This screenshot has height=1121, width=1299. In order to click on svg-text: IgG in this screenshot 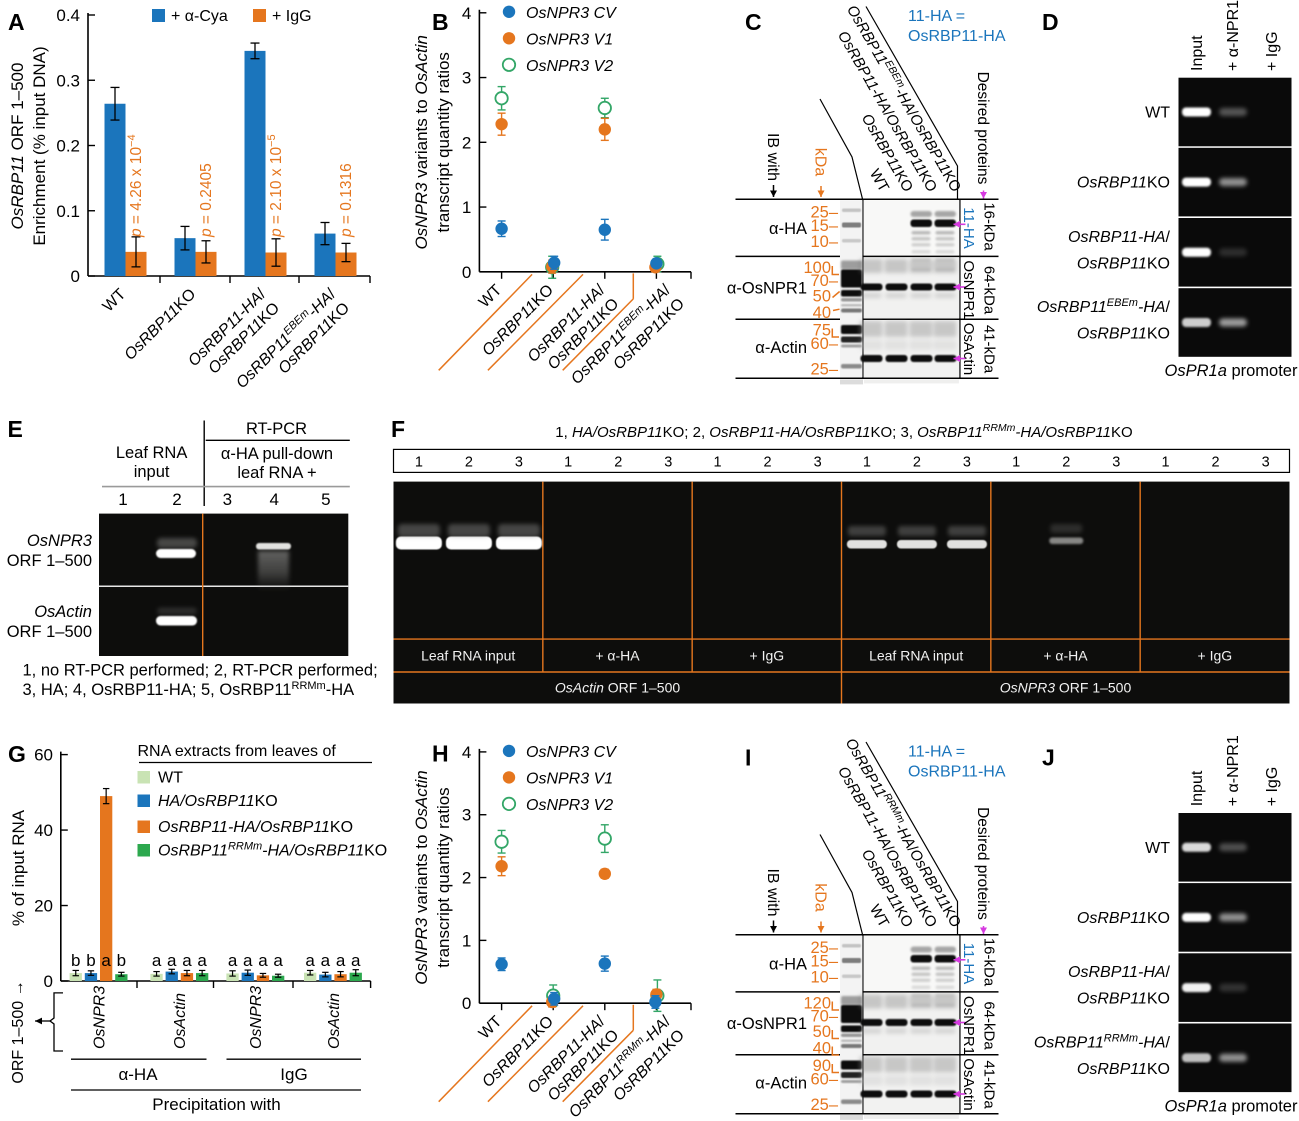, I will do `click(293, 1074)`.